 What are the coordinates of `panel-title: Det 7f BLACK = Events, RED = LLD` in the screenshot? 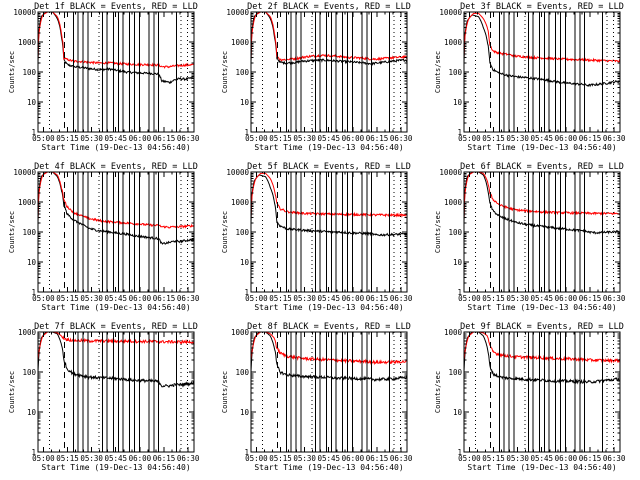 It's located at (116, 327).